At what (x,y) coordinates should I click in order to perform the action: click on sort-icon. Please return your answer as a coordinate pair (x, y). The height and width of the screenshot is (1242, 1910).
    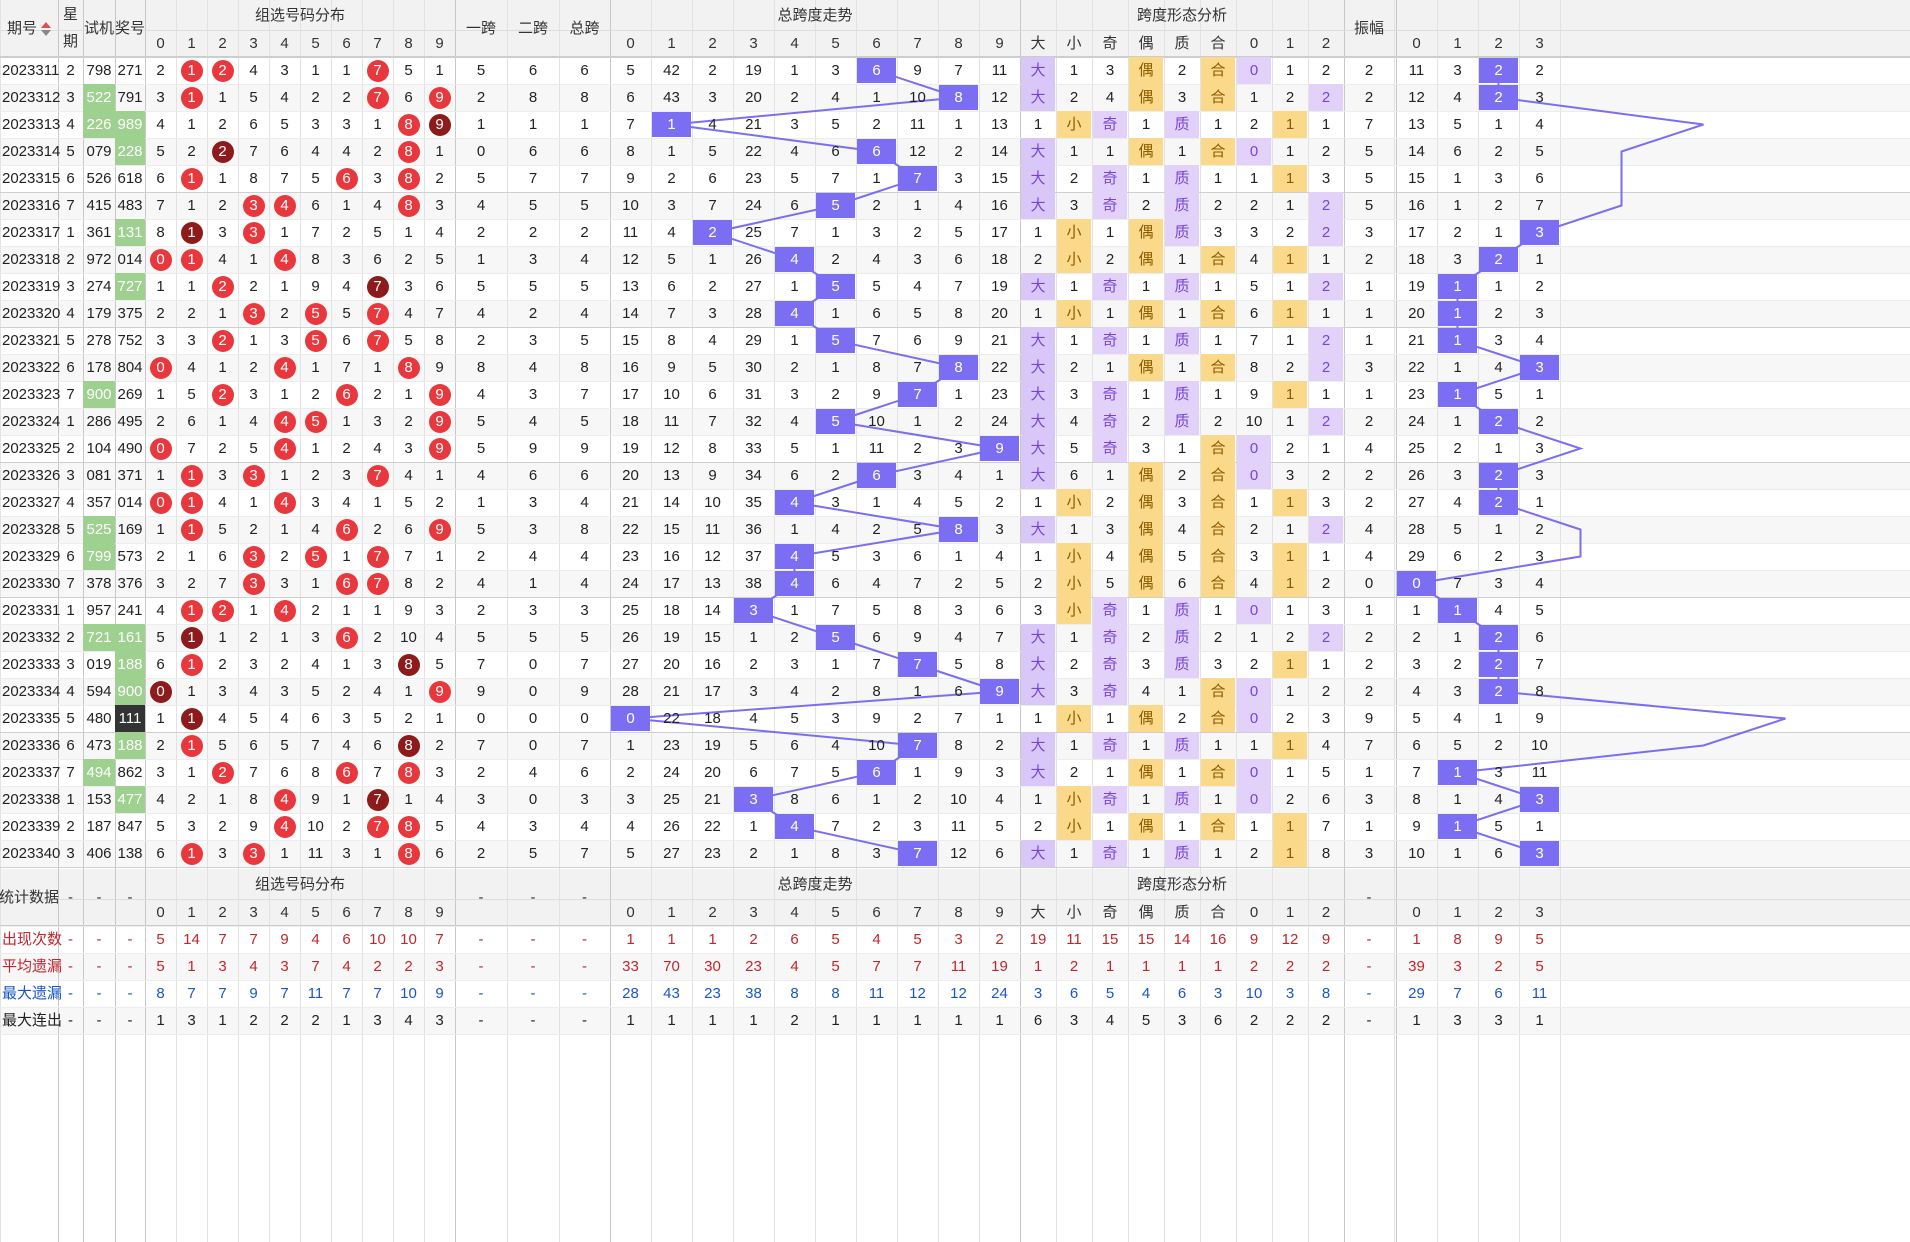
    Looking at the image, I should click on (46, 28).